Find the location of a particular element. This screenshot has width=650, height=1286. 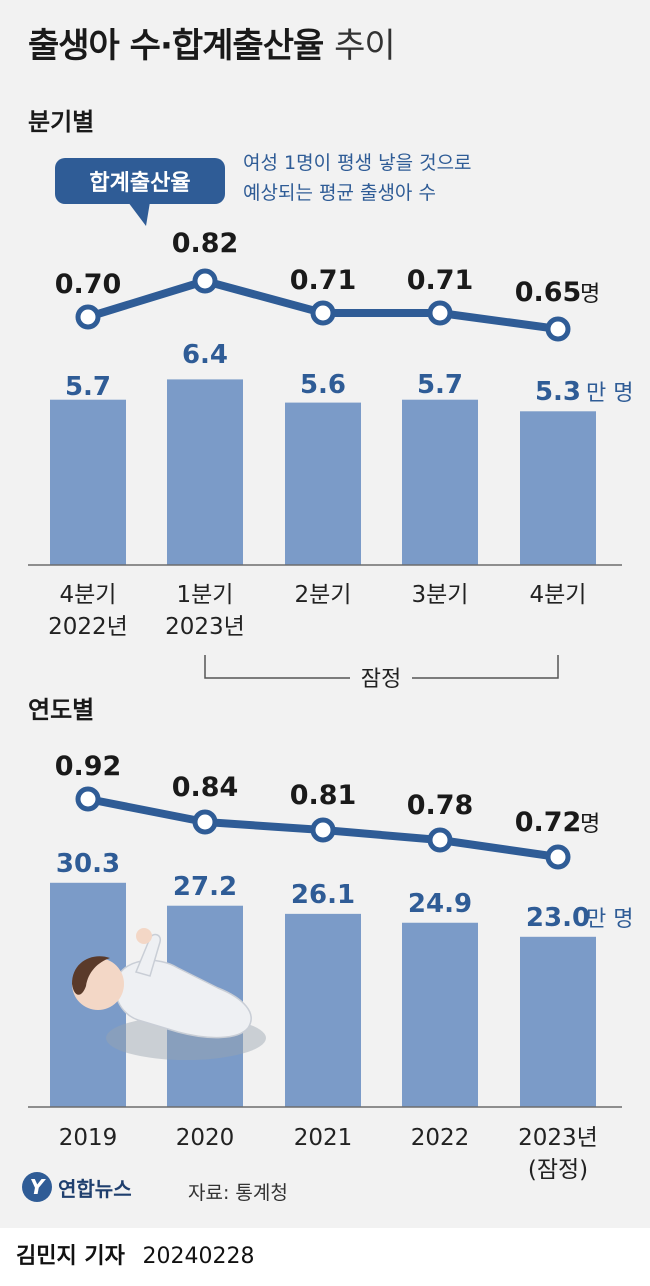

q-bar-label-3: 5.7 is located at coordinates (440, 385).